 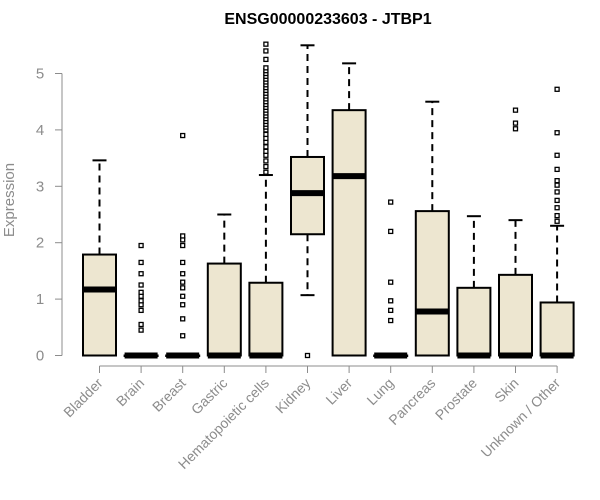 I want to click on y-tick-label: 4, so click(x=40, y=130).